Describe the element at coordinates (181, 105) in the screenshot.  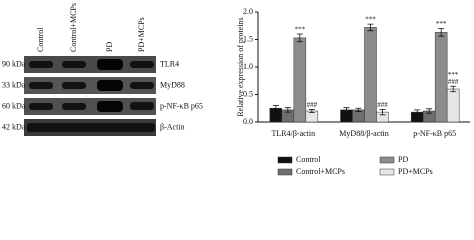
I see `protein-label: p-NF-κB p65` at that location.